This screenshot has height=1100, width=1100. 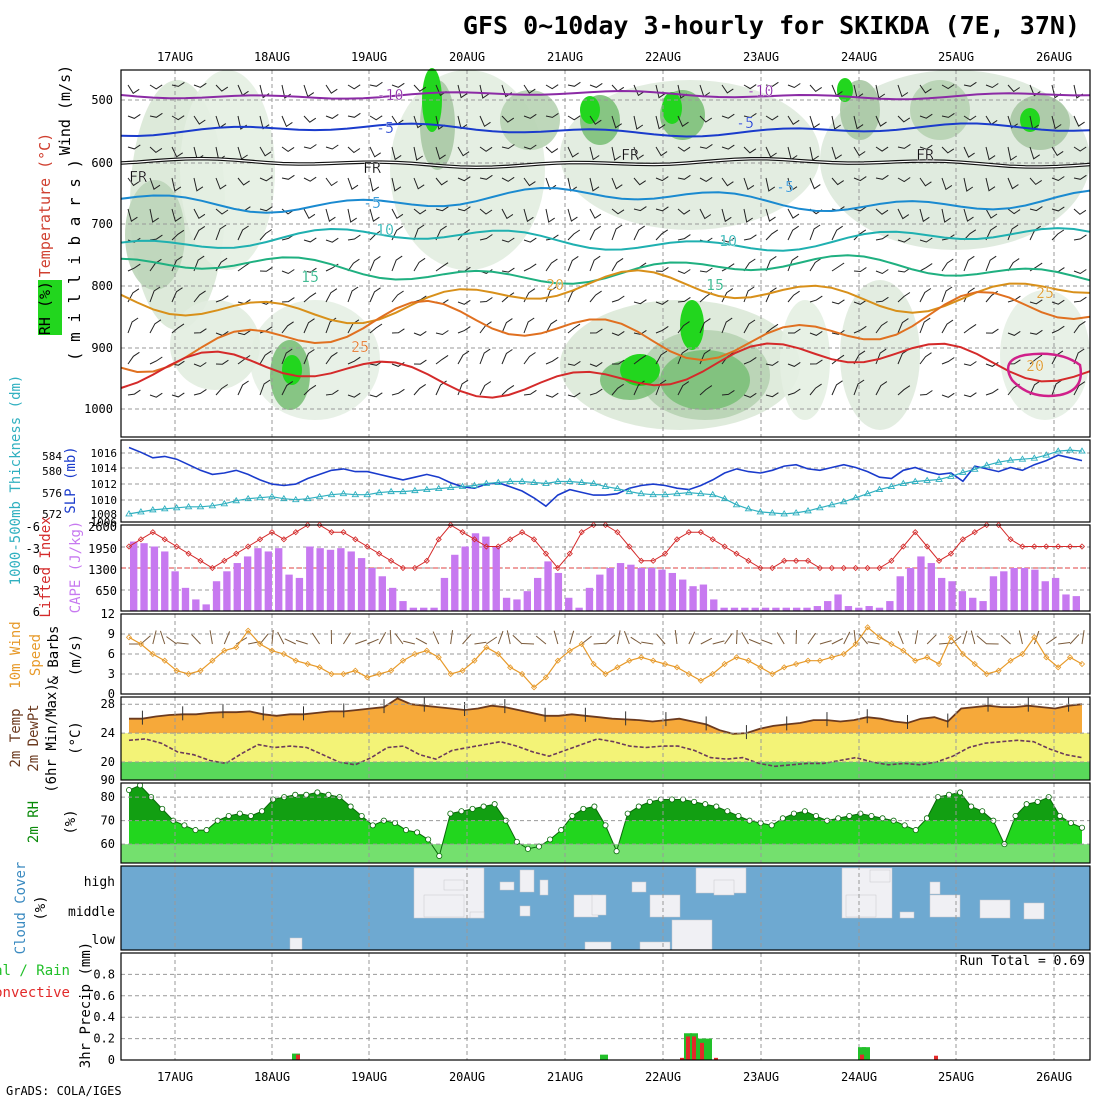 What do you see at coordinates (36, 655) in the screenshot?
I see `wind10-speed-label: Speed` at bounding box center [36, 655].